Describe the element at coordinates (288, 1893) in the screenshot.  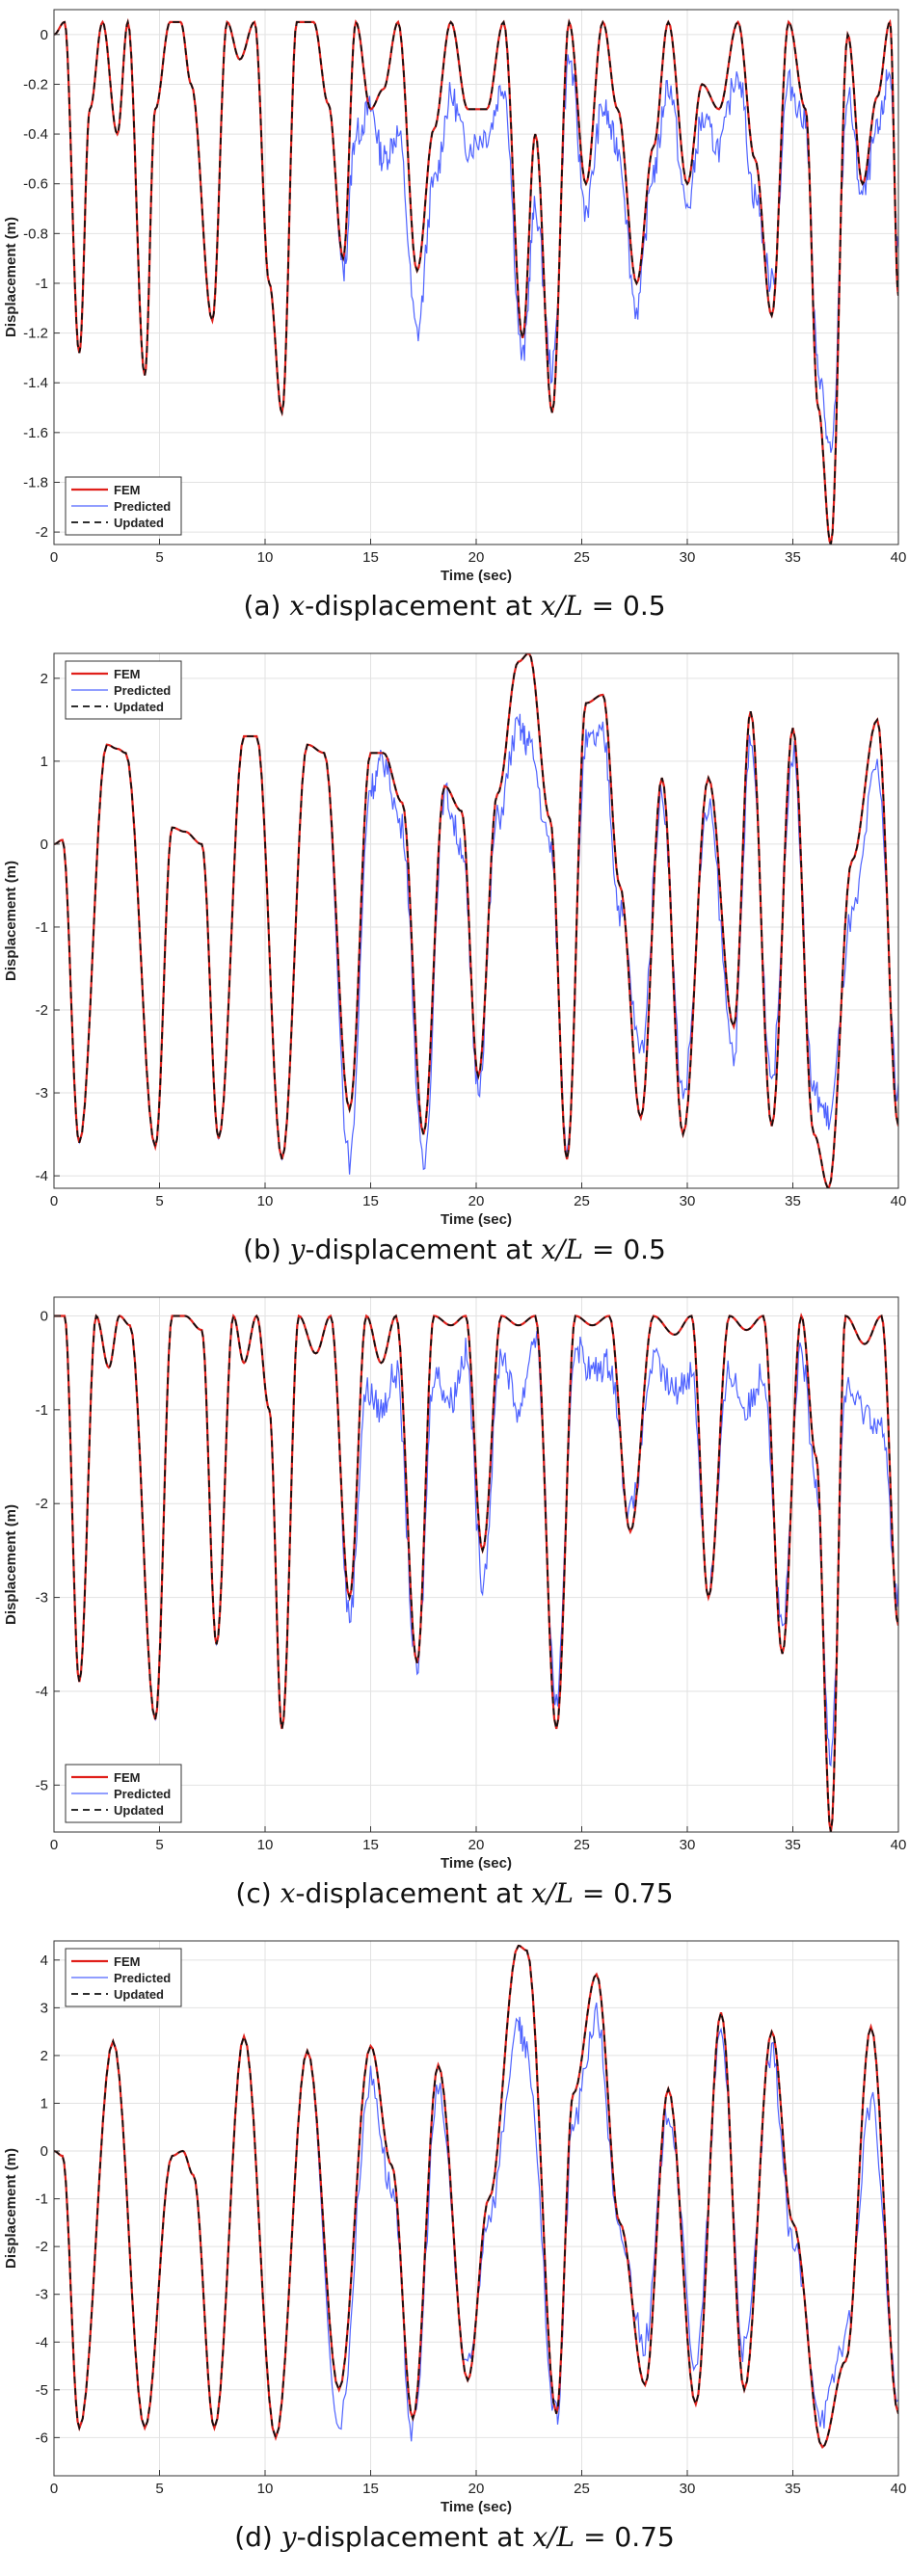
I see `caption-c-var: x` at that location.